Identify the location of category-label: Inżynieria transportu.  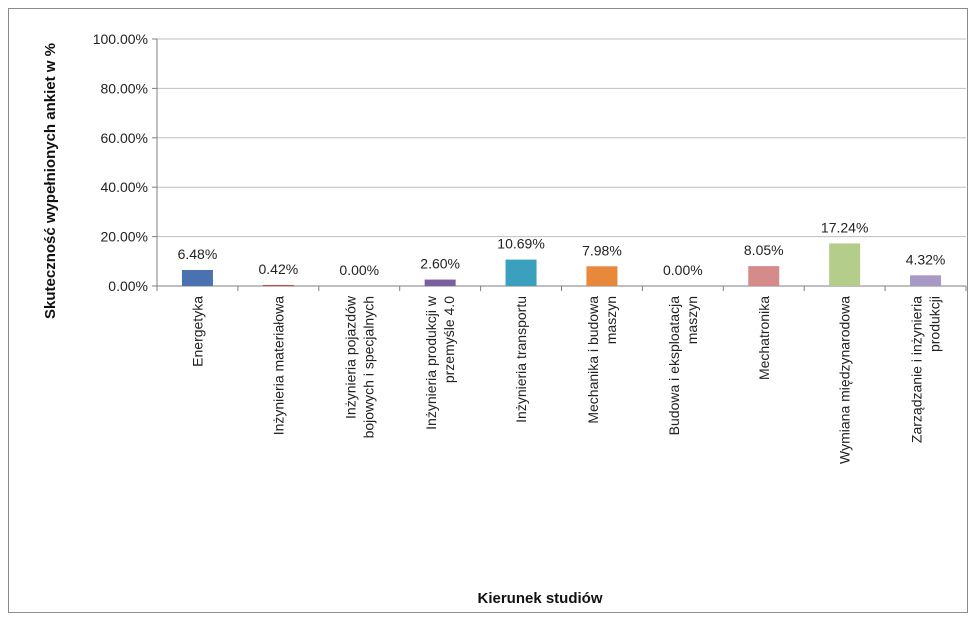
(521, 359).